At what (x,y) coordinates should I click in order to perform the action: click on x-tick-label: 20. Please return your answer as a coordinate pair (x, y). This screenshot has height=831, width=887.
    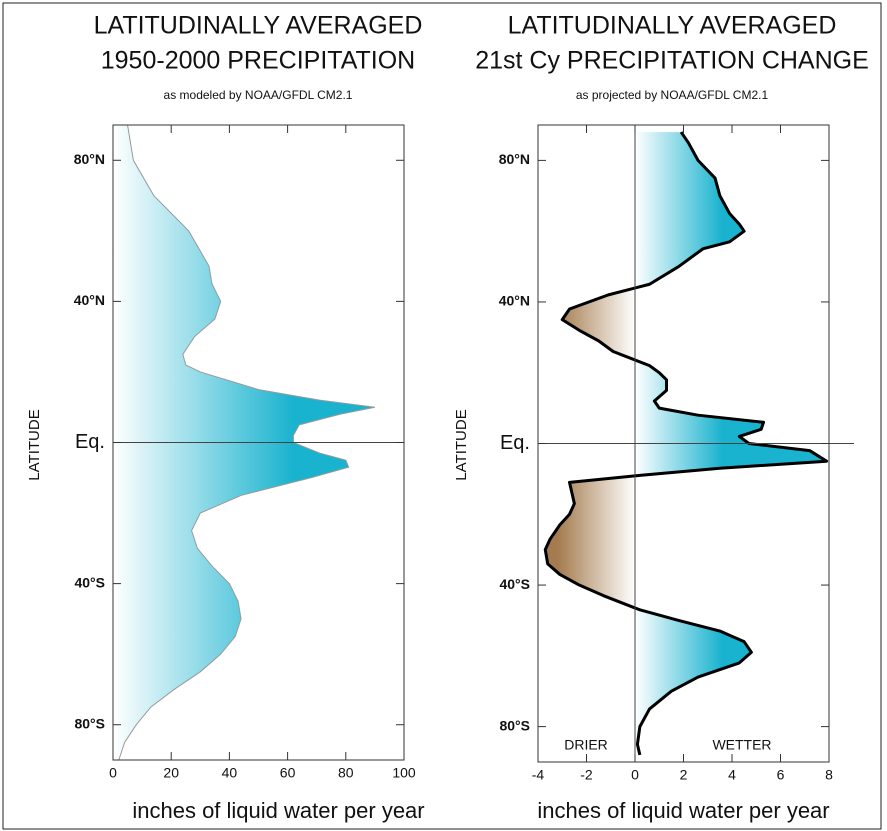
    Looking at the image, I should click on (171, 773).